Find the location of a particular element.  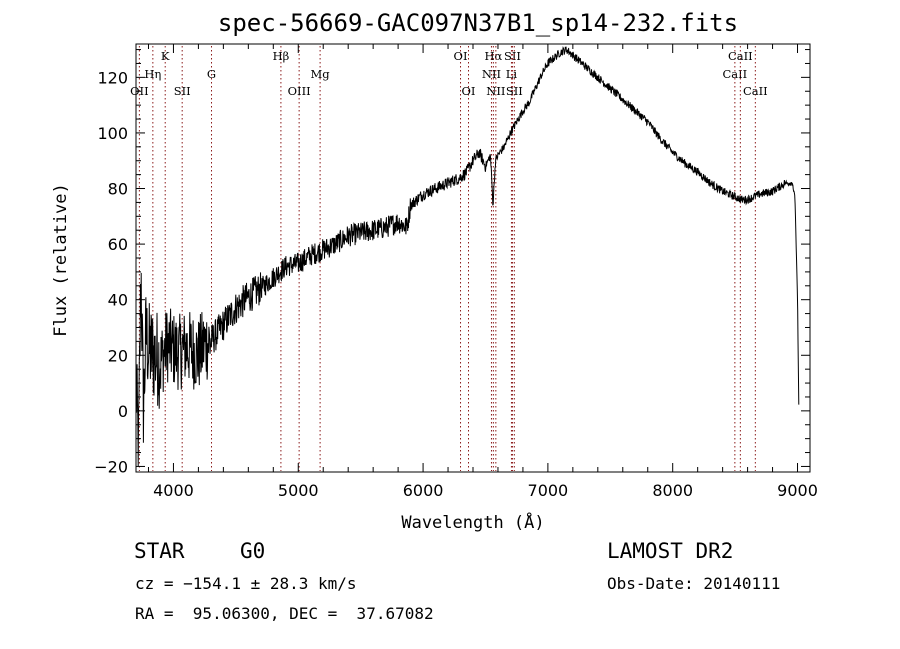

line-marker-label: OIII is located at coordinates (299, 91).